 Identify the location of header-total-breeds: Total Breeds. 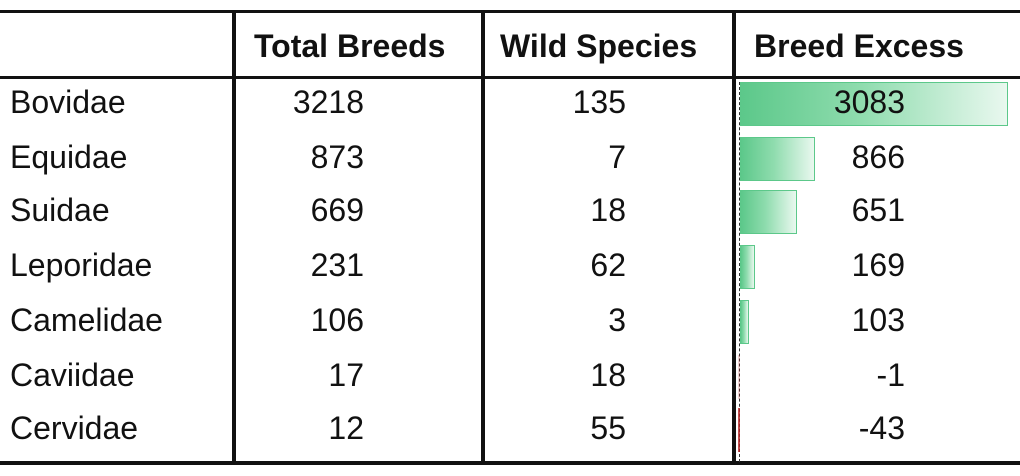
(350, 46).